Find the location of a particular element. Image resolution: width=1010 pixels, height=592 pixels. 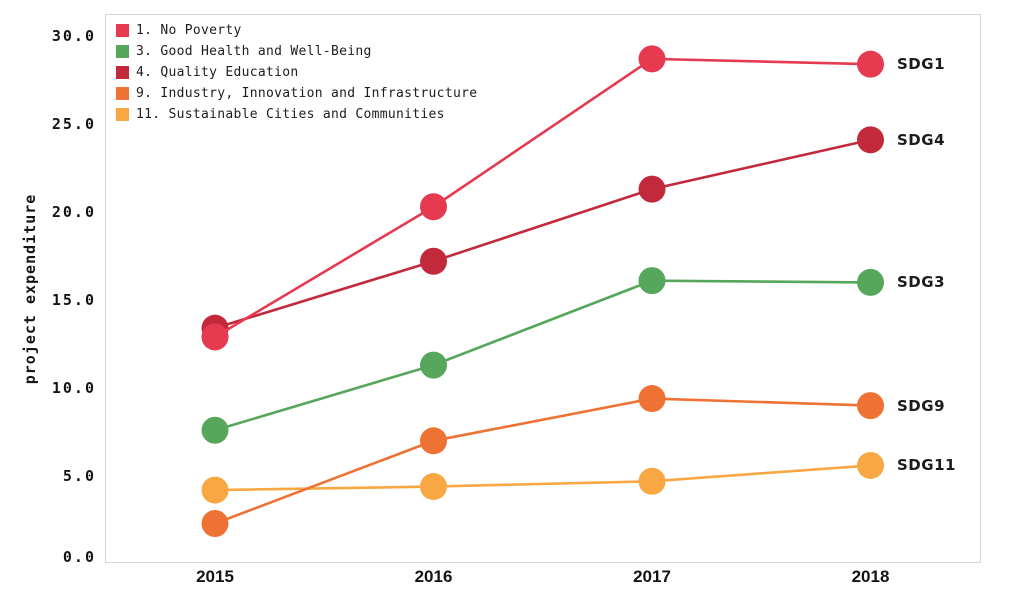

data-point-SDG1-2015 is located at coordinates (215, 337).